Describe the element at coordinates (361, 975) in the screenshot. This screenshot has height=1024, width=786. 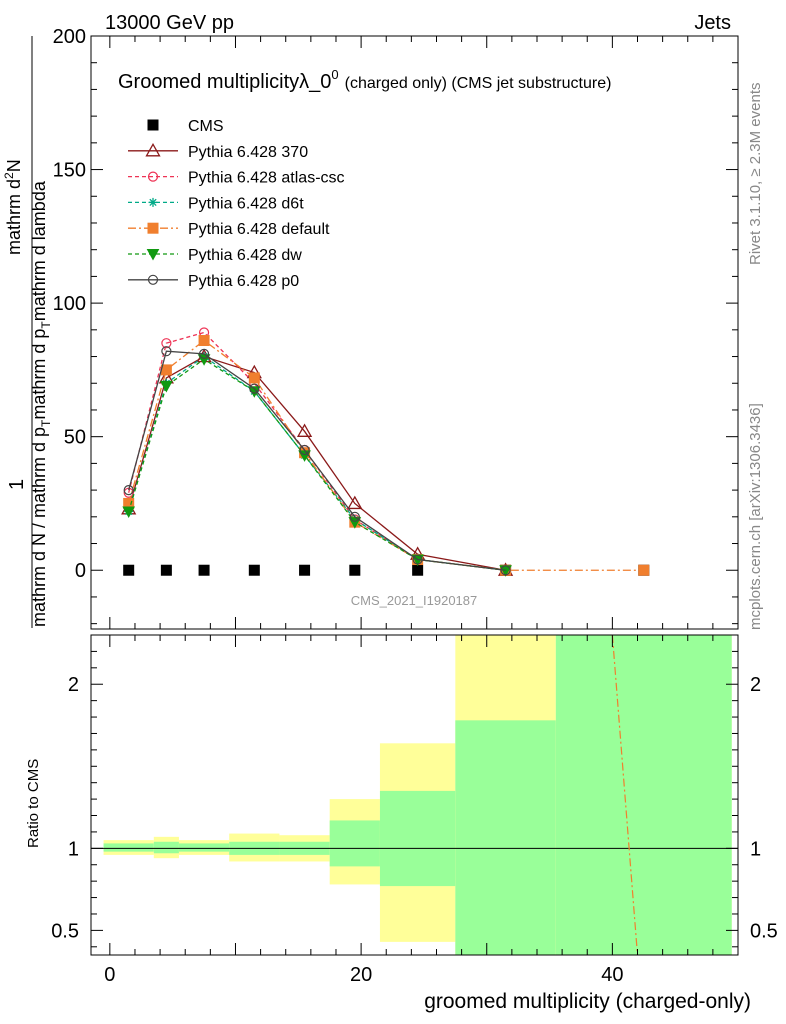
I see `x-tick-label: 20` at that location.